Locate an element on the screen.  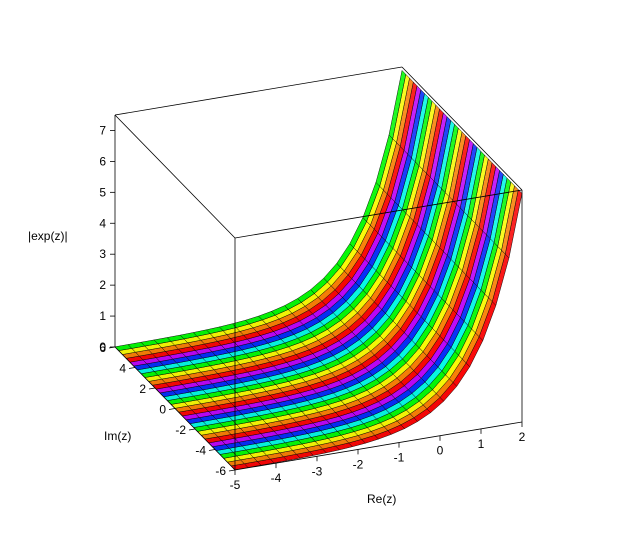
y-tick-label: 2 is located at coordinates (142, 389).